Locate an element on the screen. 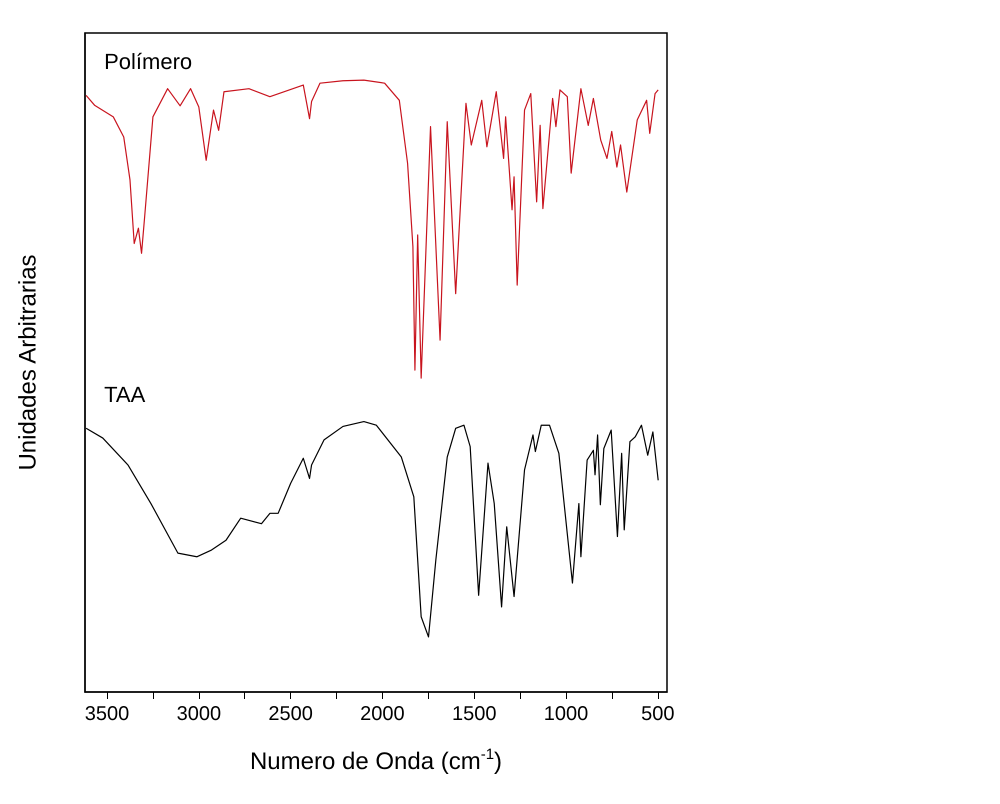  x-tick-label: 1500 is located at coordinates (474, 714).